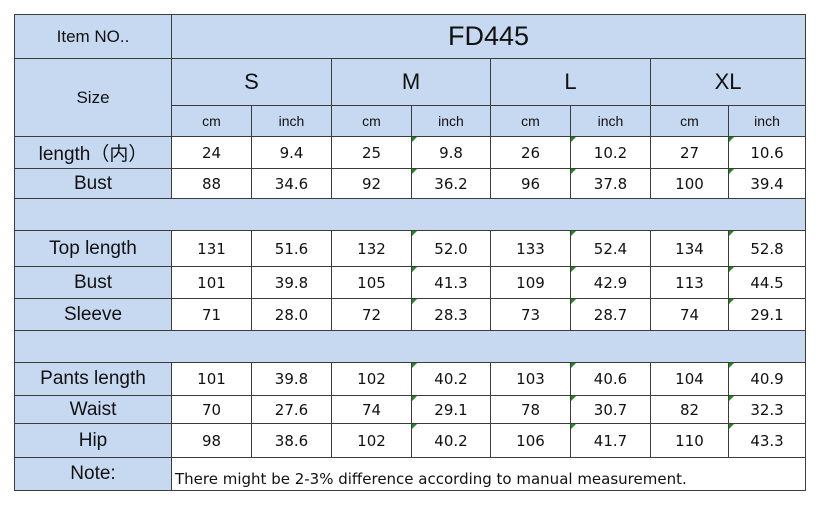 This screenshot has width=817, height=512. Describe the element at coordinates (689, 248) in the screenshot. I see `cm-value-cell: 134` at that location.